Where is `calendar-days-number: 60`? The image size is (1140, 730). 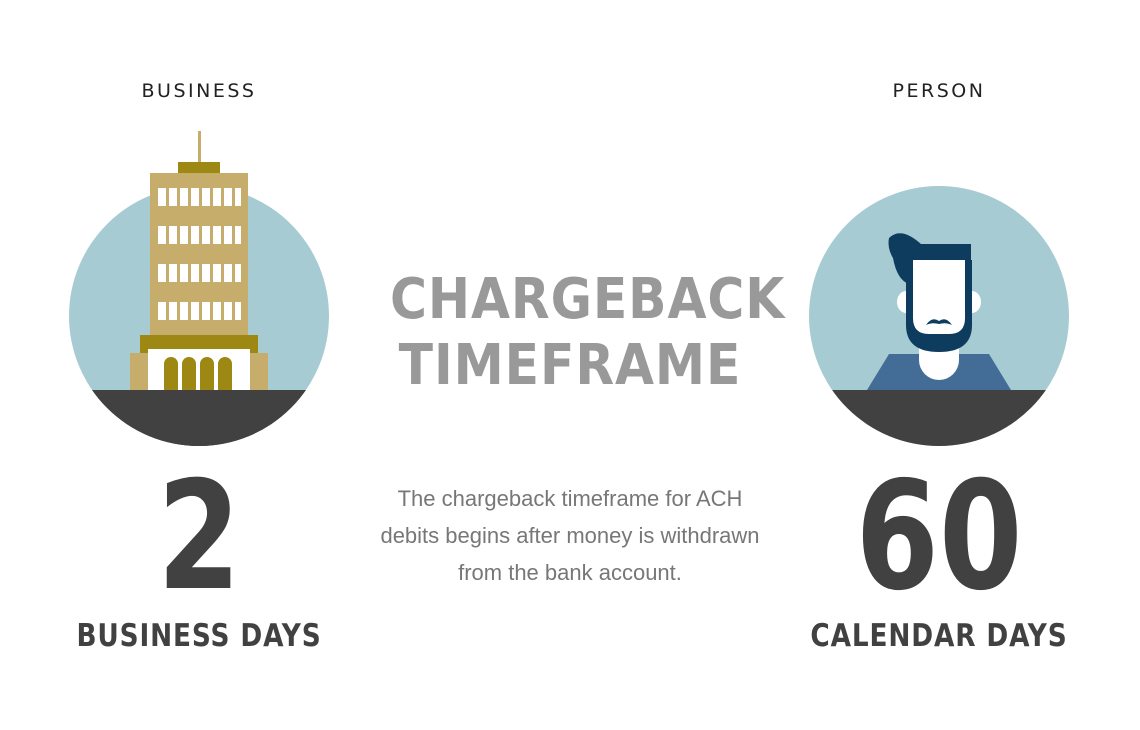 calendar-days-number: 60 is located at coordinates (939, 537).